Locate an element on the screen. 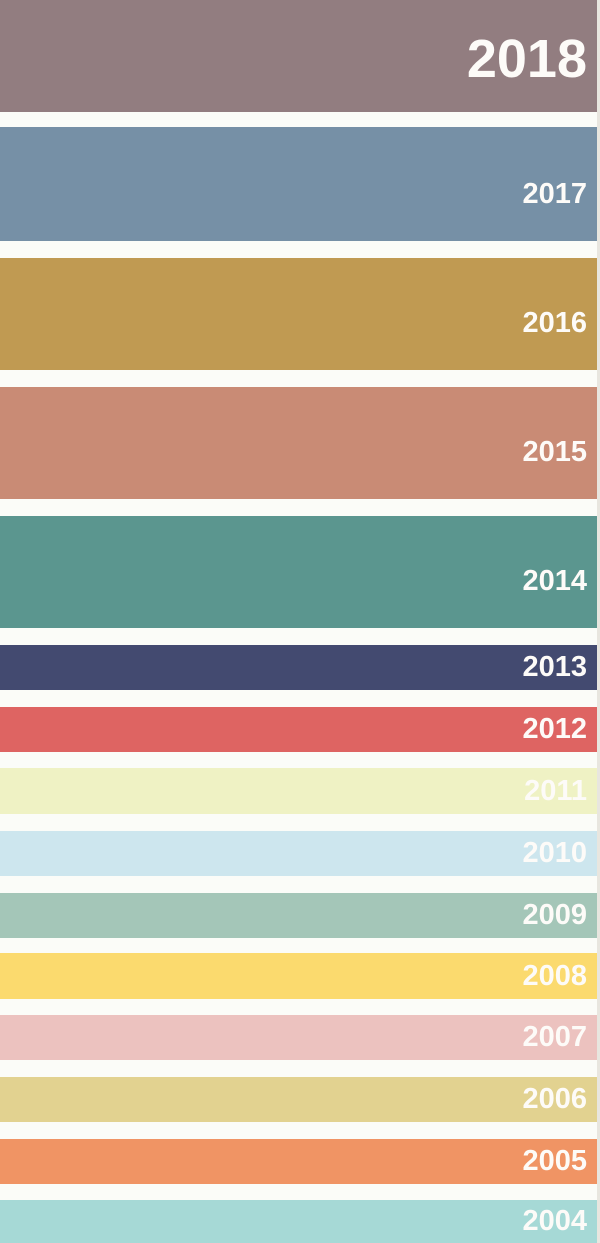  year-label: 2014 is located at coordinates (554, 581).